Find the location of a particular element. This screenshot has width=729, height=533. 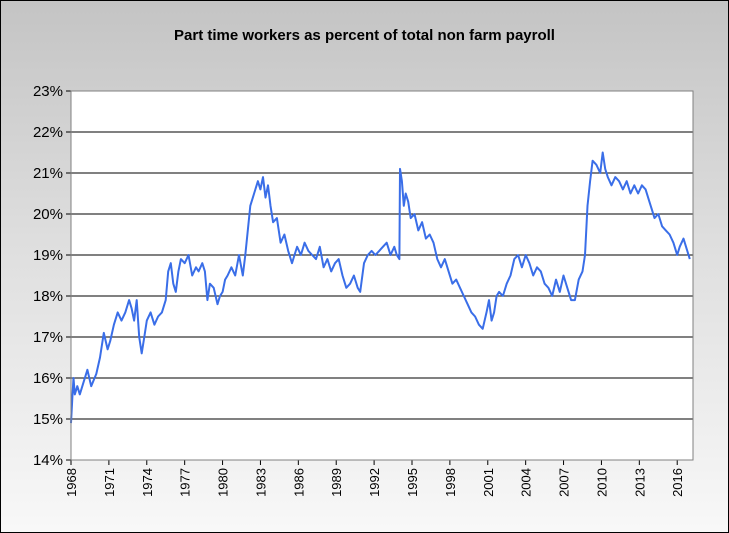

y-tick-label: 14% is located at coordinates (48, 460).